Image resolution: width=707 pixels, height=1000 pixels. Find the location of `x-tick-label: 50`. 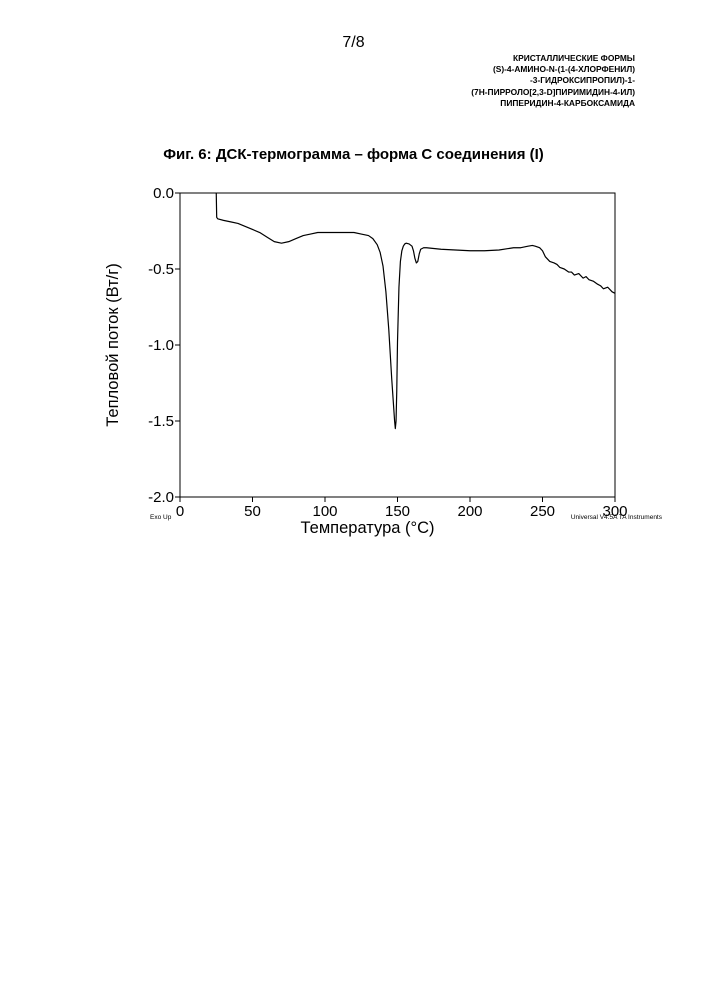

x-tick-label: 50 is located at coordinates (252, 511).